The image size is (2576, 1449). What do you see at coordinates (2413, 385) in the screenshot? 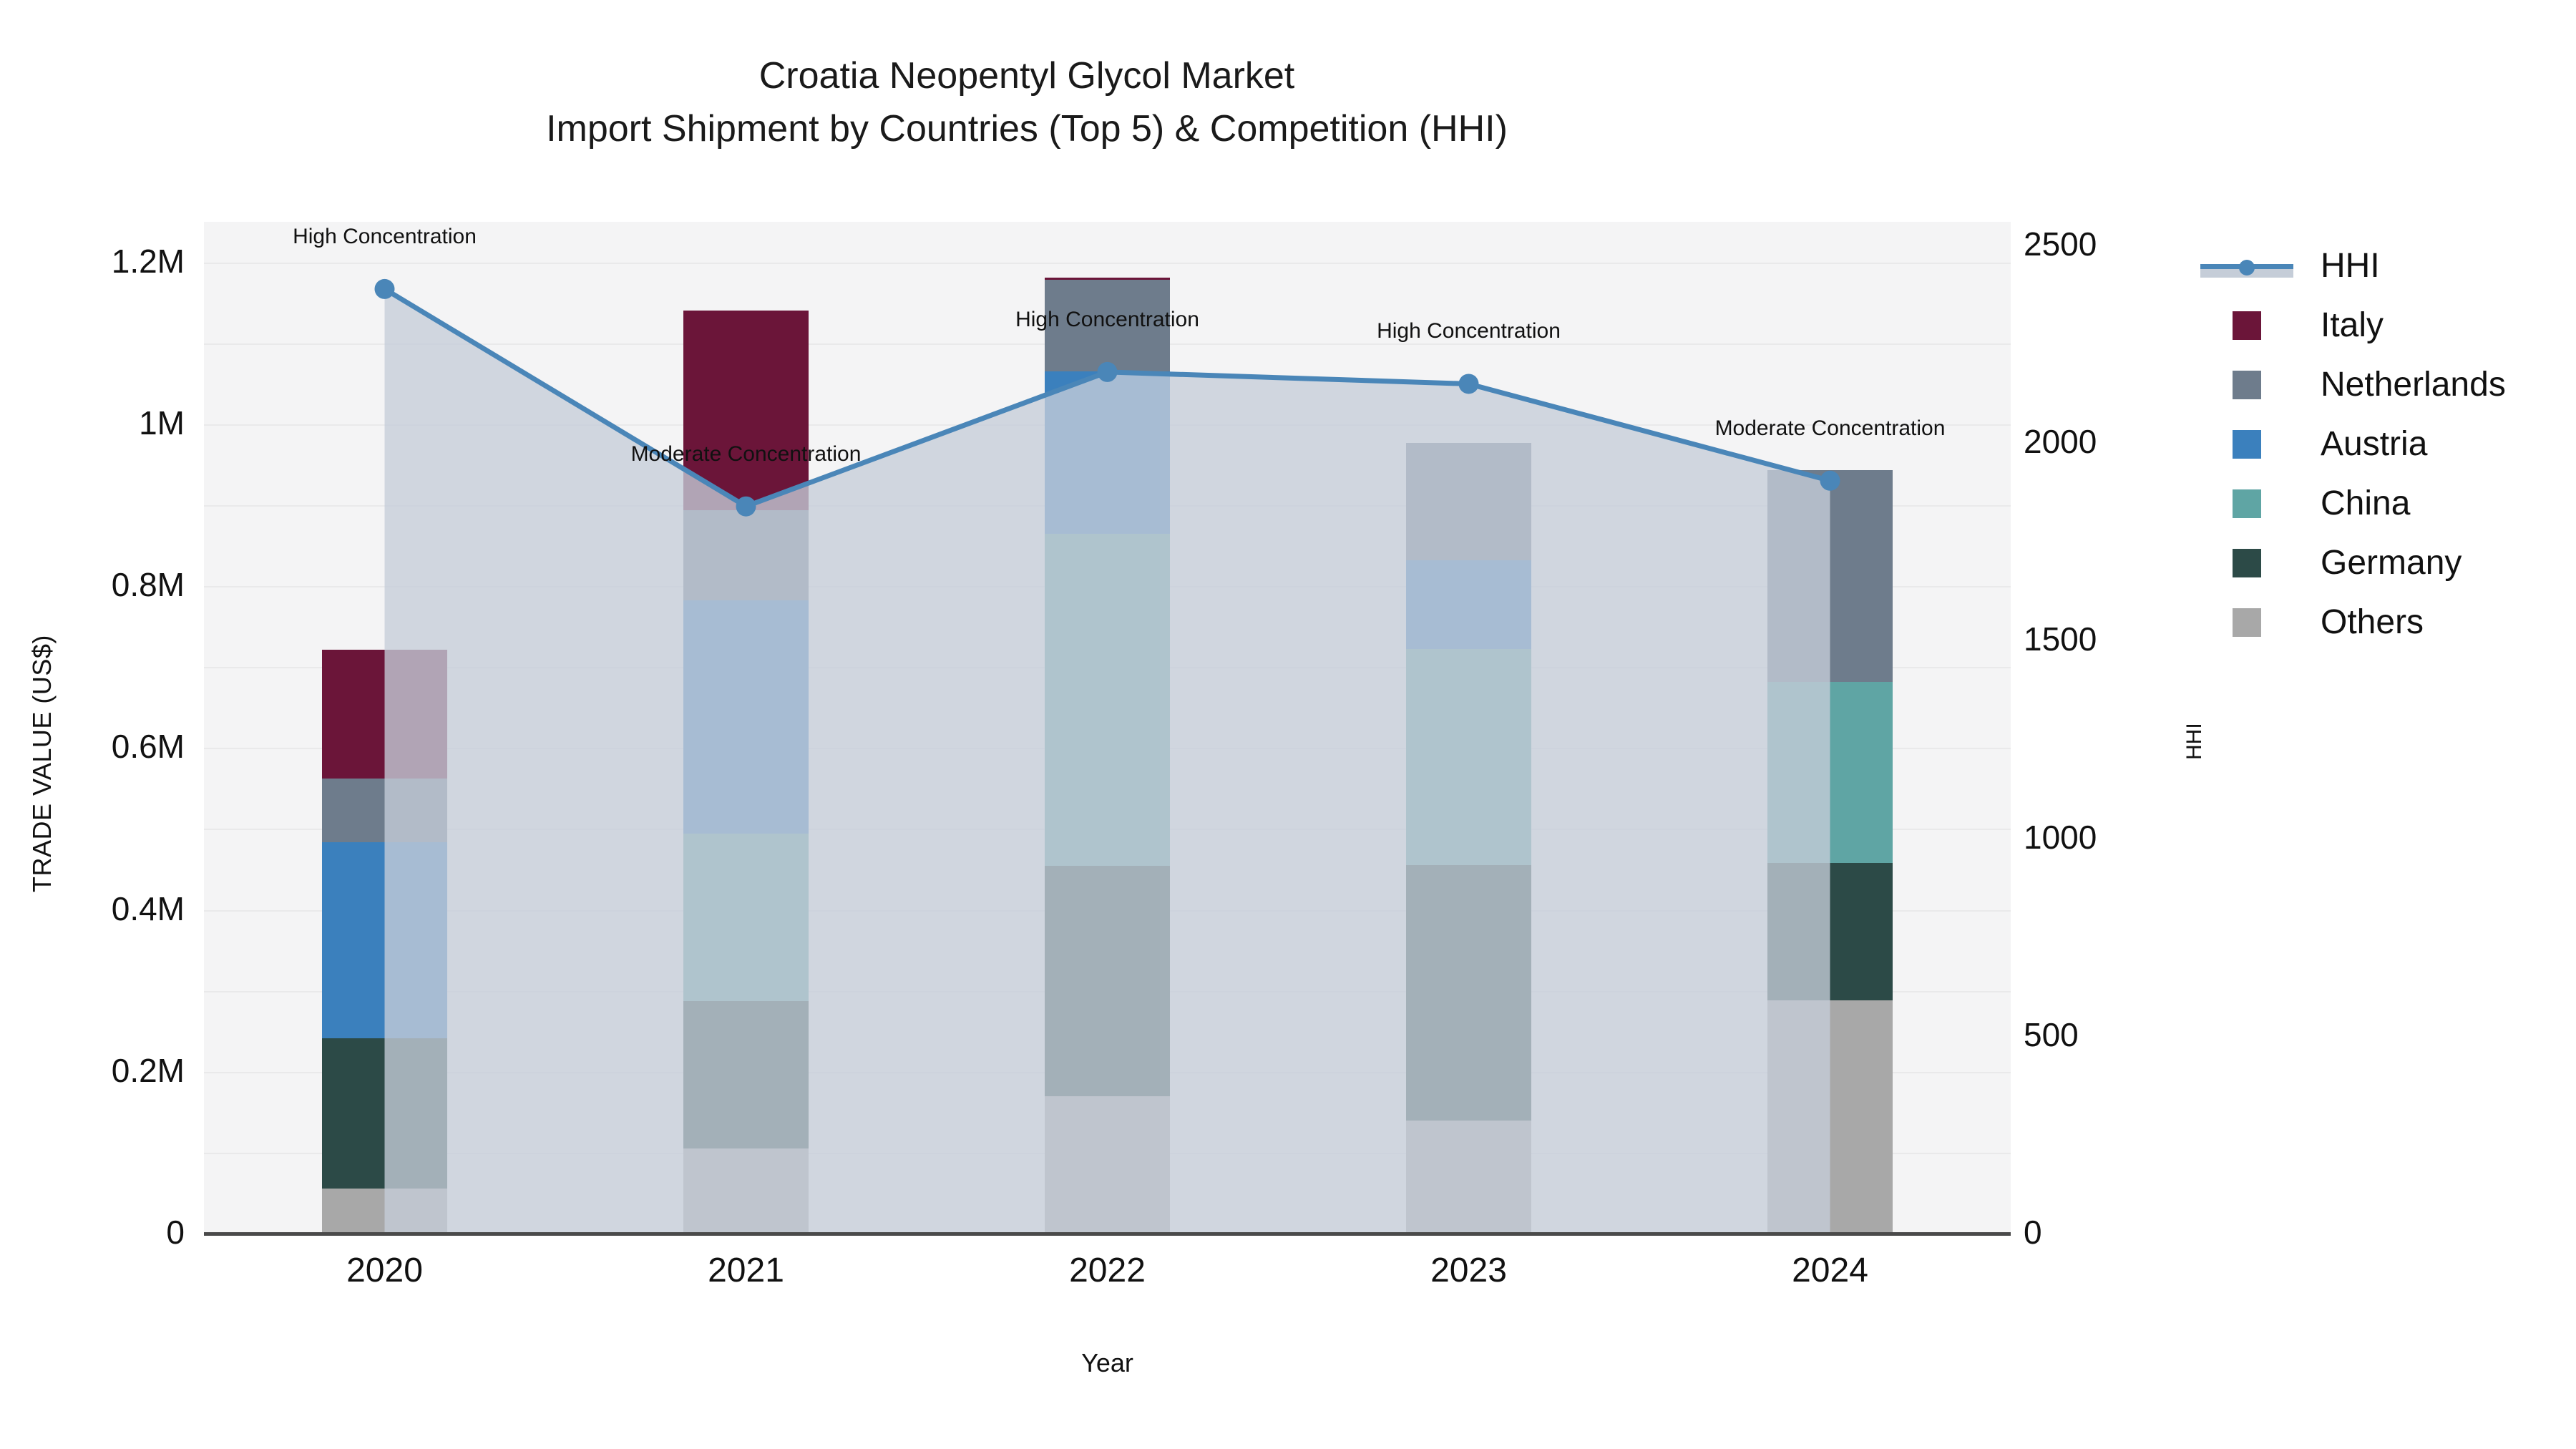
I see `legend-label: Netherlands` at bounding box center [2413, 385].